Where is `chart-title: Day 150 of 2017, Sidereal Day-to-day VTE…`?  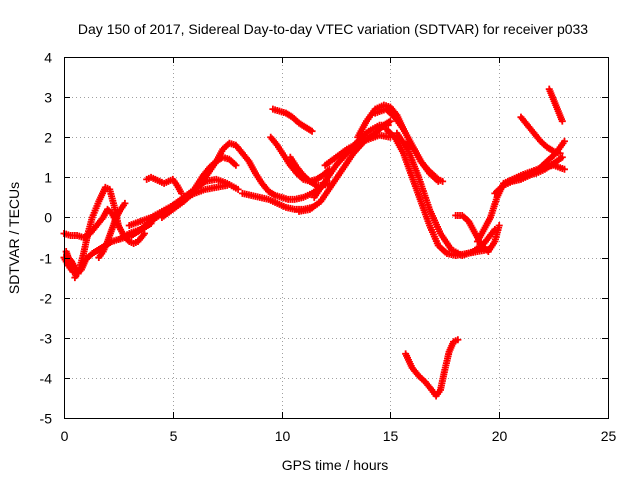
chart-title: Day 150 of 2017, Sidereal Day-to-day VTE… is located at coordinates (333, 29).